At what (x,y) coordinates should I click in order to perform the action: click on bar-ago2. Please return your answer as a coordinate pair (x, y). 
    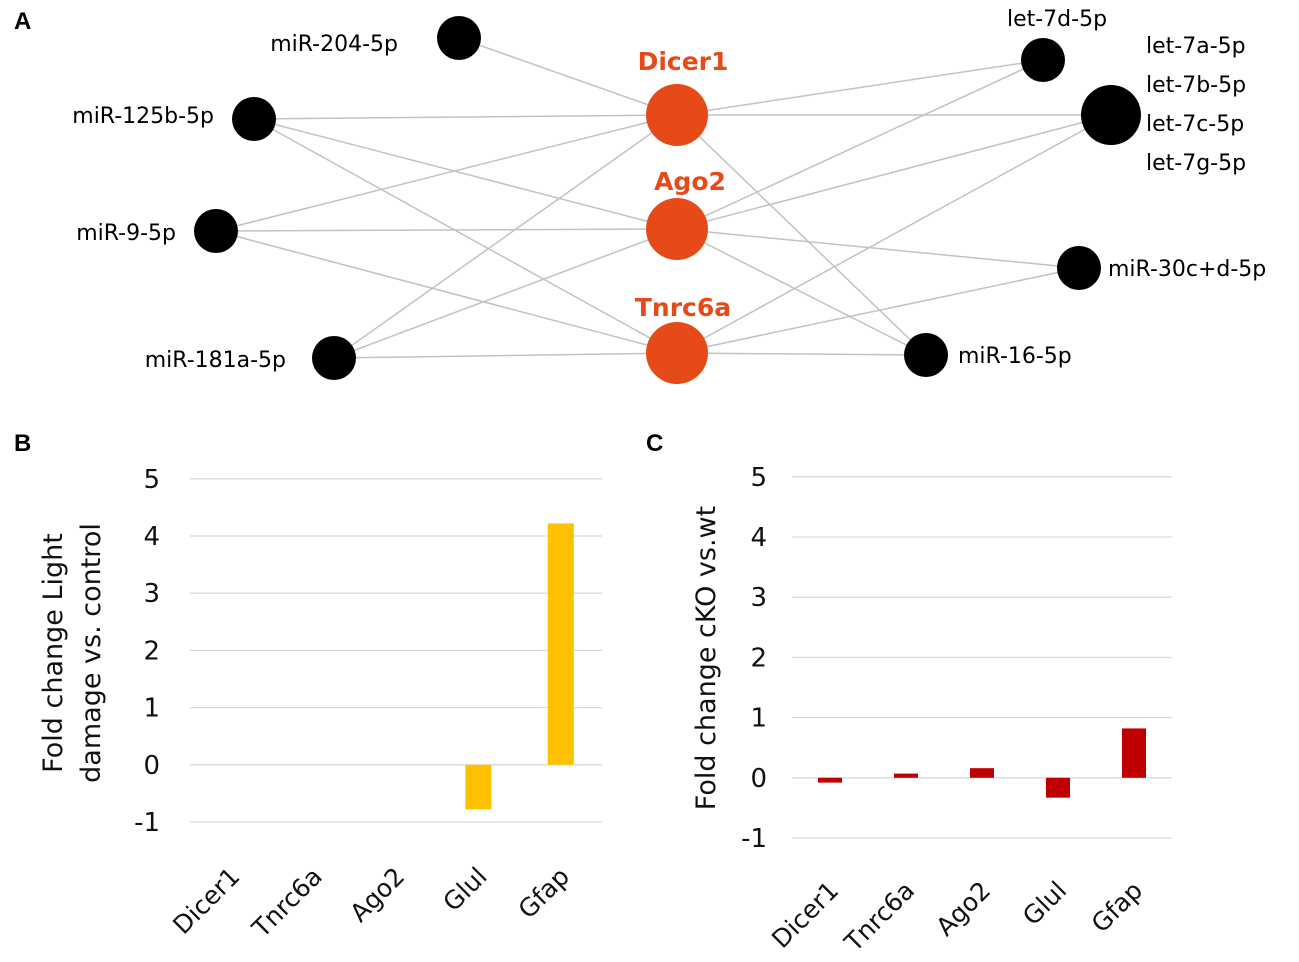
    Looking at the image, I should click on (982, 773).